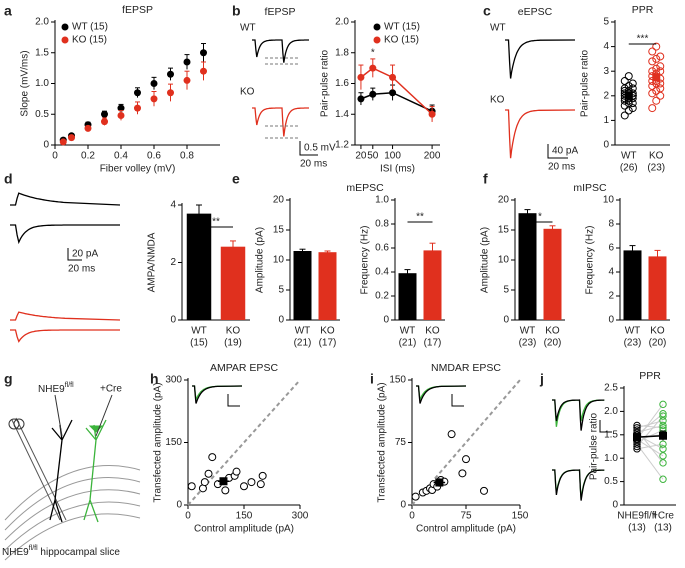  I want to click on x-tick-label: 0.2, so click(88, 156).